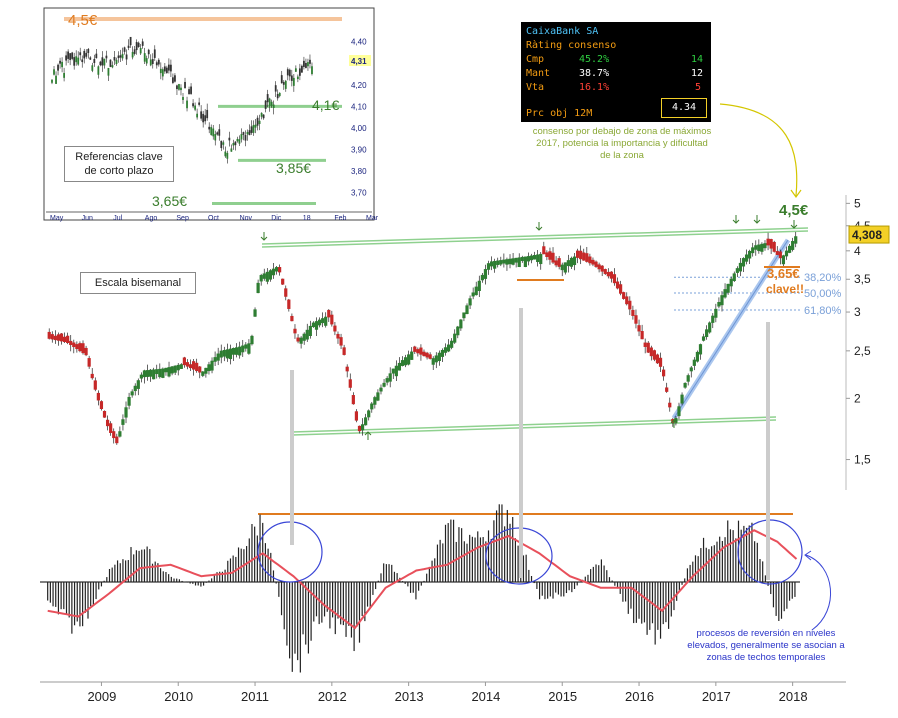  I want to click on x-tick-label: 2018, so click(793, 696).